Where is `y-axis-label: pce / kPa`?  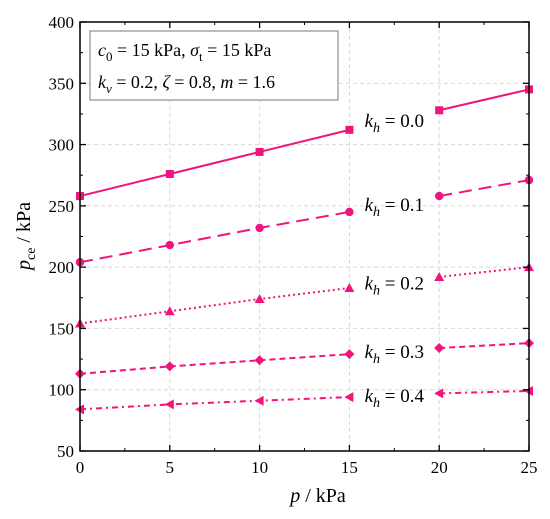 y-axis-label: pce / kPa is located at coordinates (26, 237).